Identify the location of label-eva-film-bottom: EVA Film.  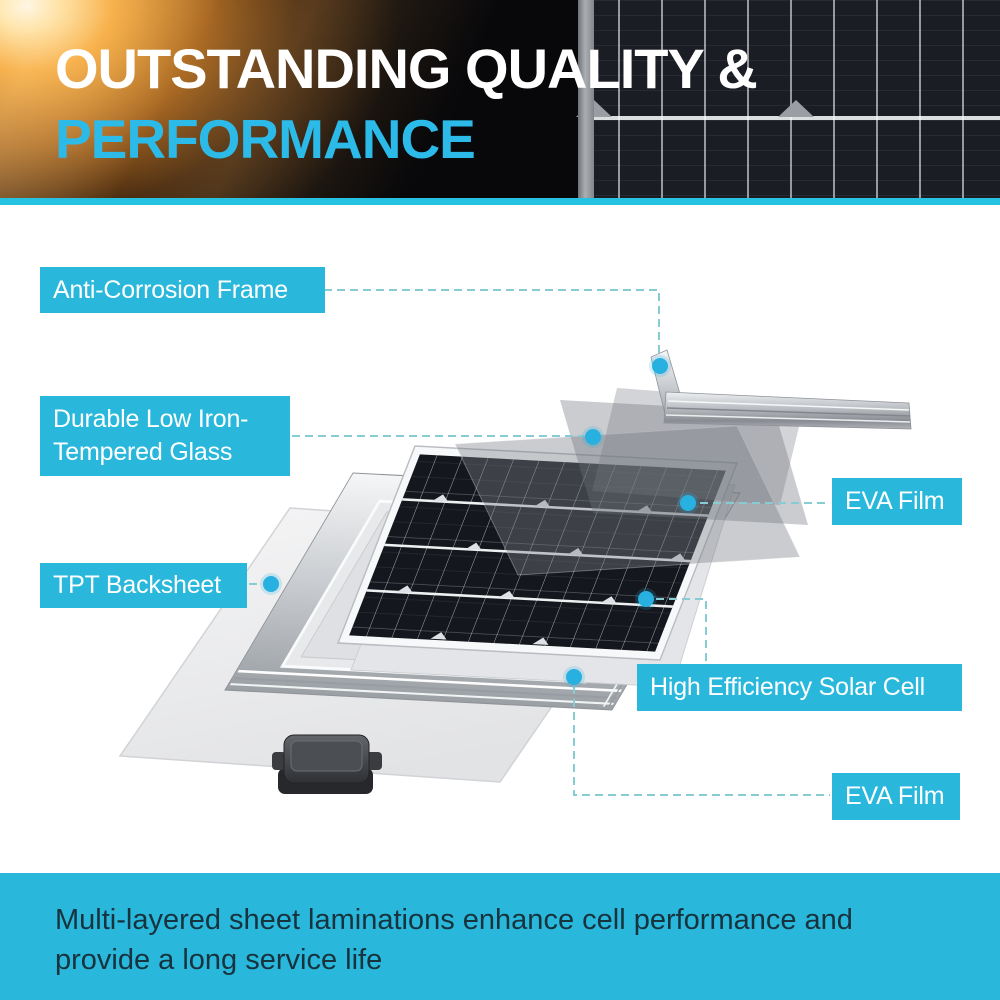
(896, 796).